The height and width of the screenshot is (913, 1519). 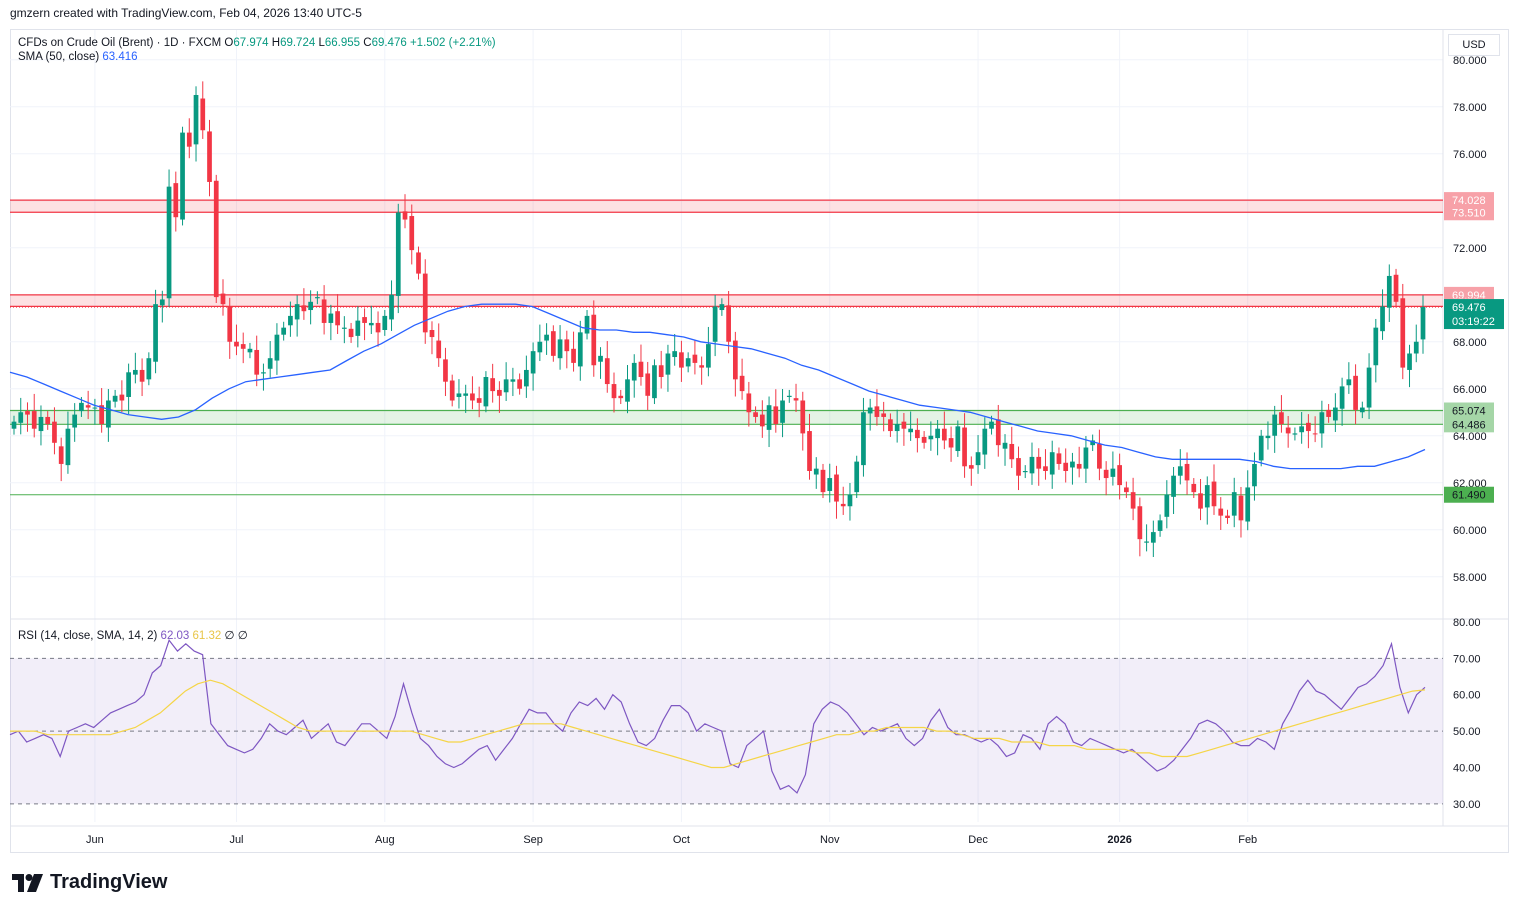 What do you see at coordinates (78, 57) in the screenshot?
I see `sma-legend: SMA (50, close) 63.416` at bounding box center [78, 57].